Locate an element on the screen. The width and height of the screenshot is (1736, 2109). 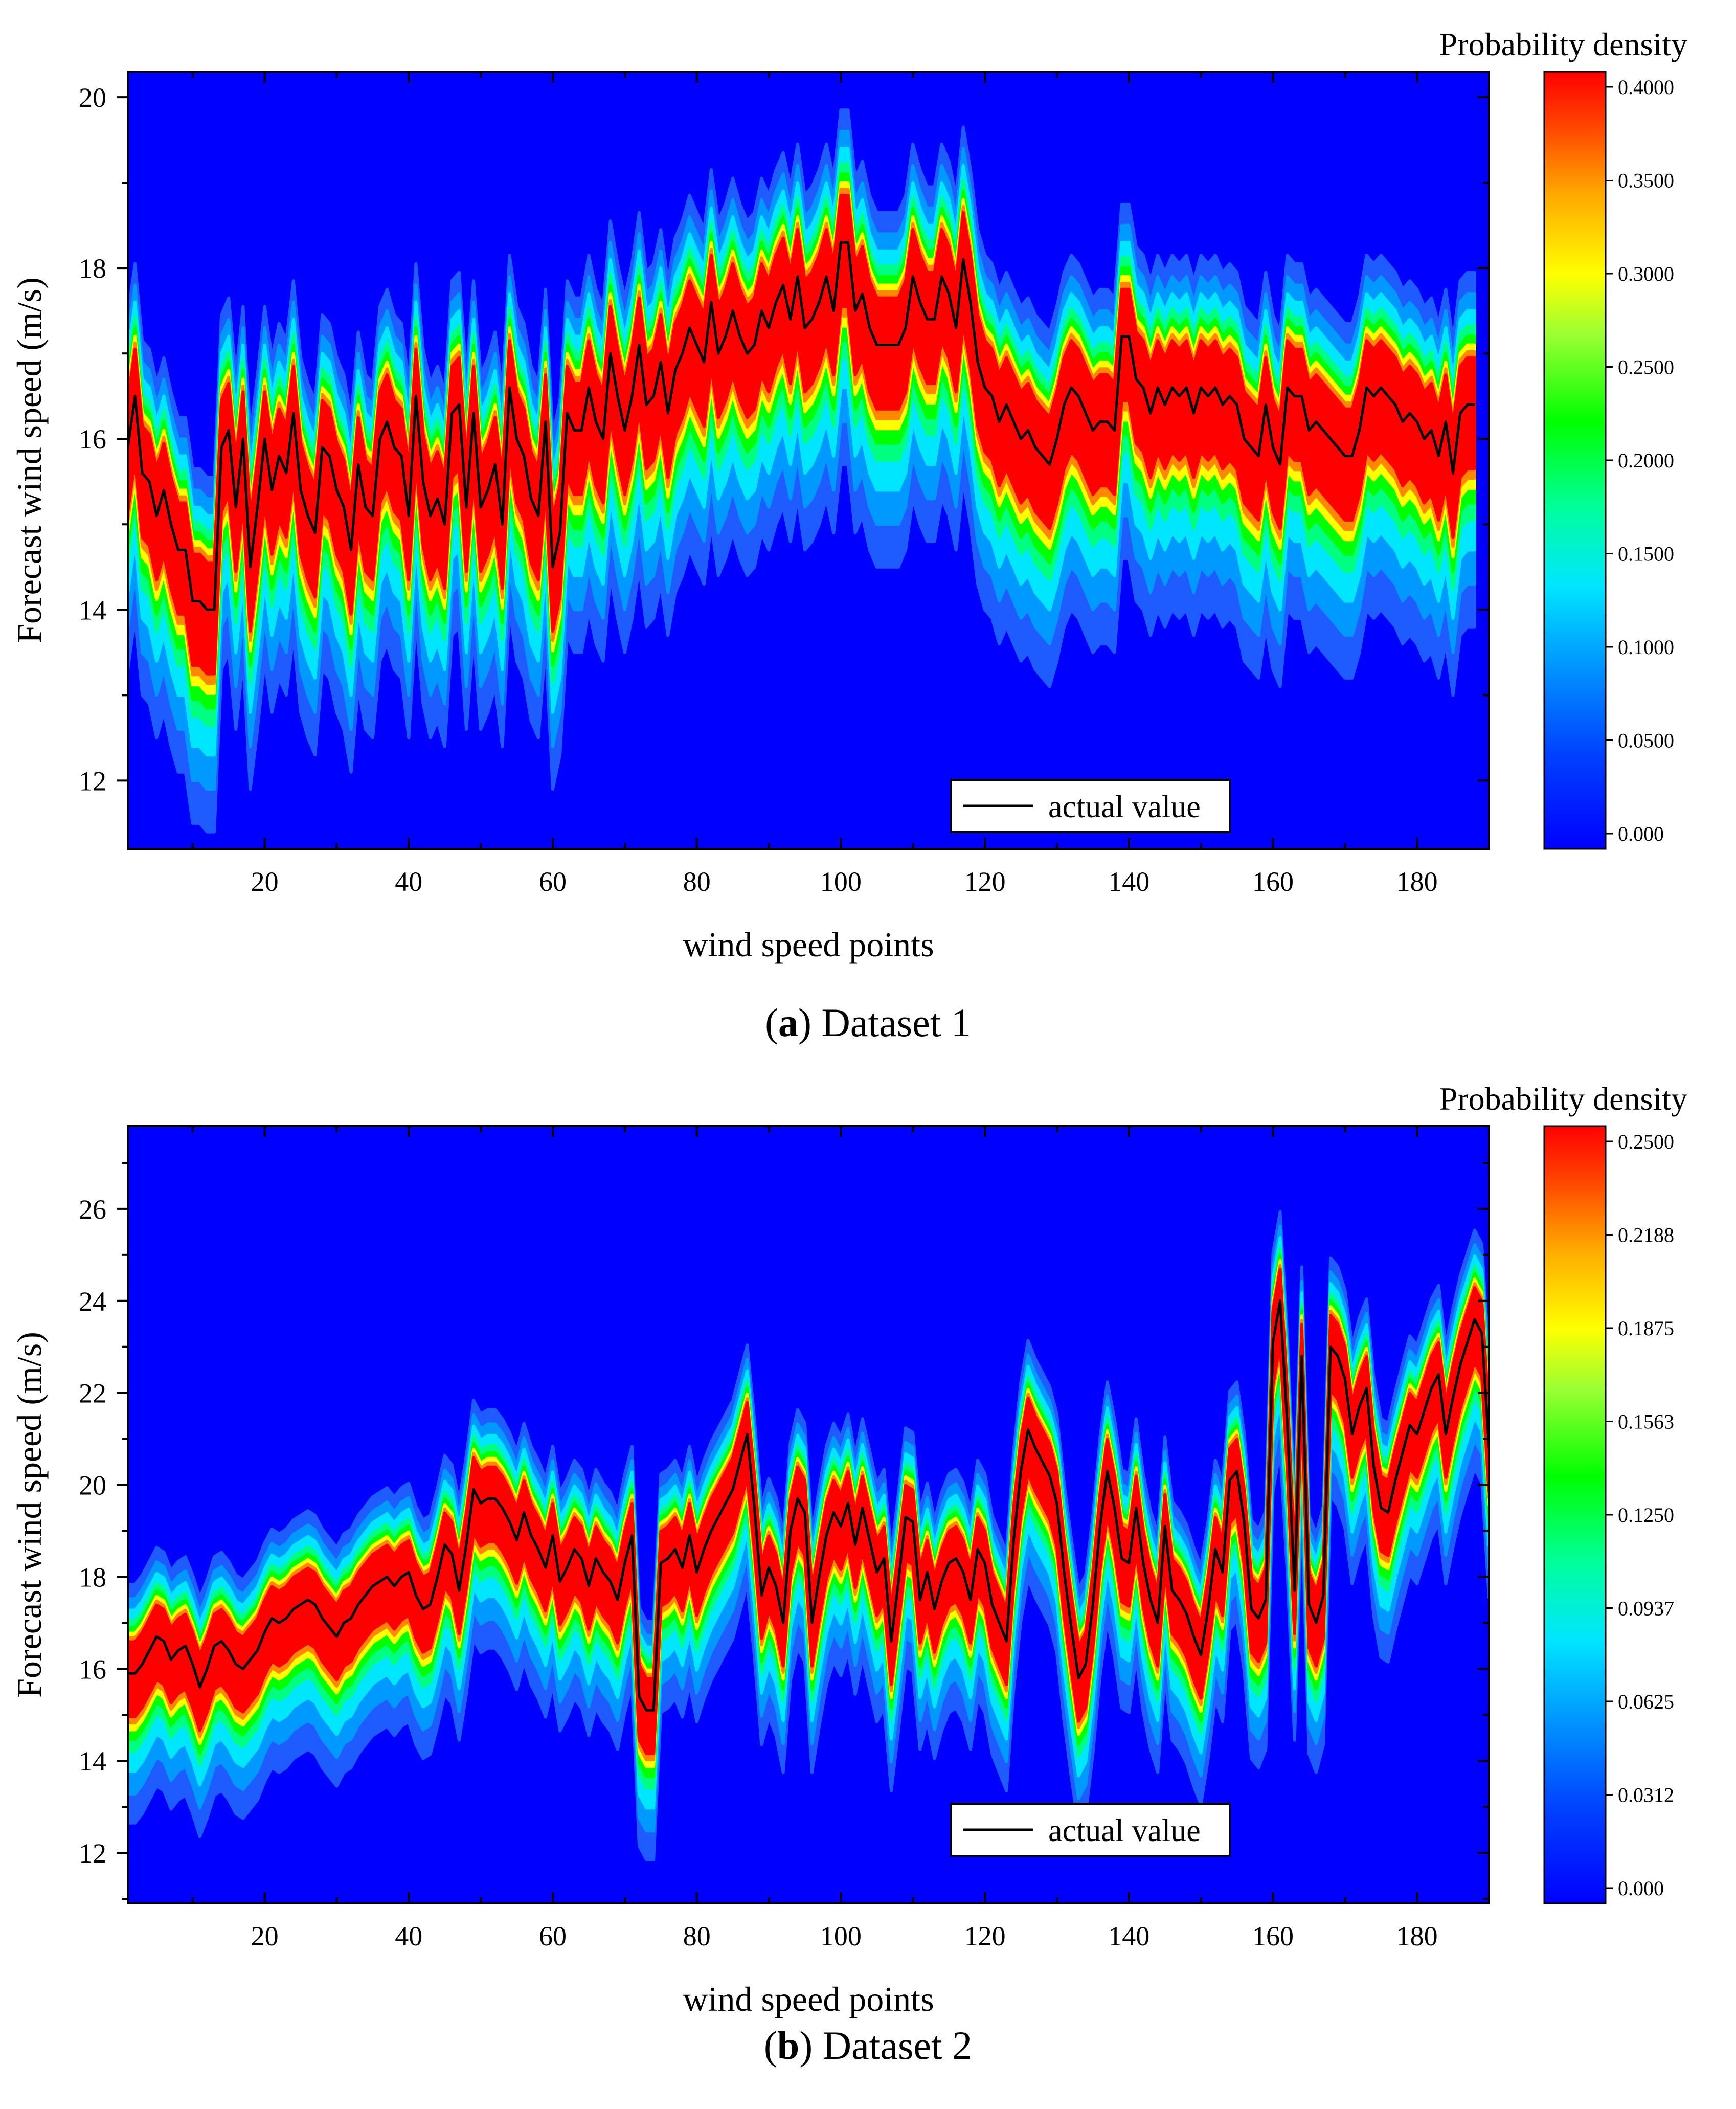
colorbar-tick-label: 0.1250 is located at coordinates (1646, 1515).